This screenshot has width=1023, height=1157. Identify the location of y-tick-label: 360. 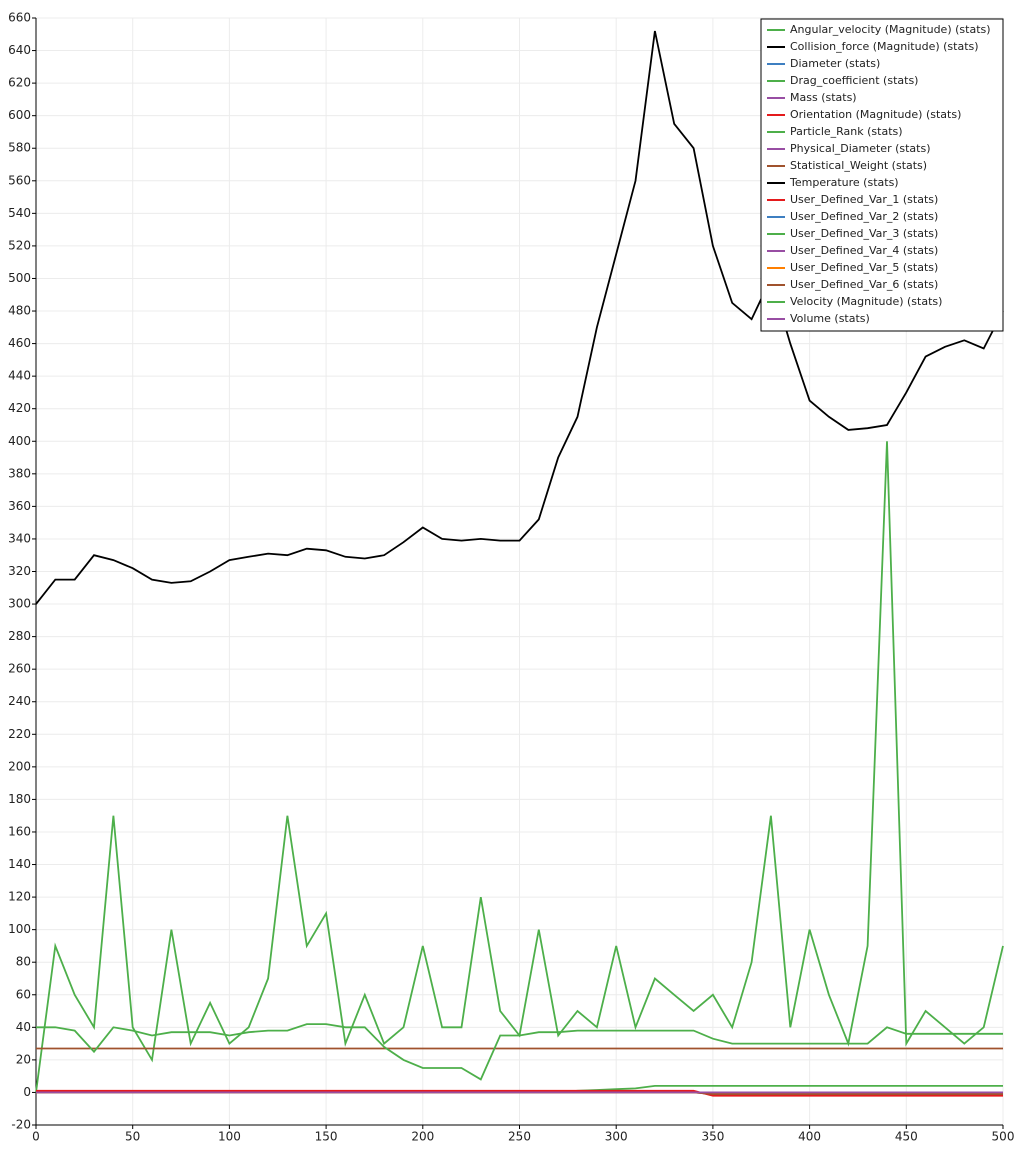
(19, 506).